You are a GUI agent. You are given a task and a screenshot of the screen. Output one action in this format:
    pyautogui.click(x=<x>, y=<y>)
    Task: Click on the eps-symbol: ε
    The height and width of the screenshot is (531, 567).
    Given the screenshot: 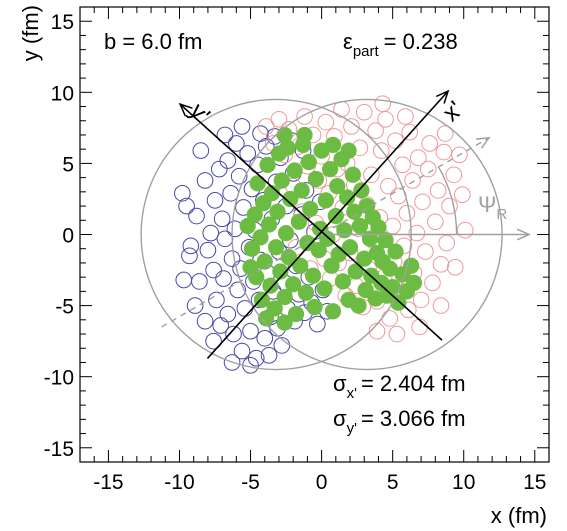 What is the action you would take?
    pyautogui.click(x=348, y=41)
    